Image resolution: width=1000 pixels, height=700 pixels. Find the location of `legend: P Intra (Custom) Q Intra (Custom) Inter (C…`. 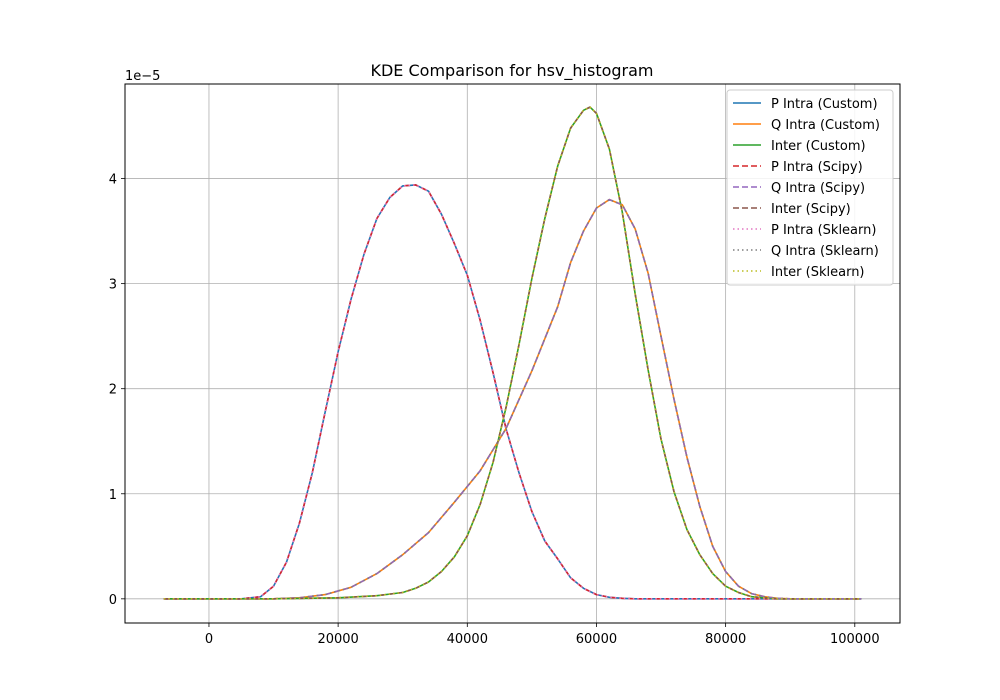

legend: P Intra (Custom) Q Intra (Custom) Inter (C… is located at coordinates (810, 187).